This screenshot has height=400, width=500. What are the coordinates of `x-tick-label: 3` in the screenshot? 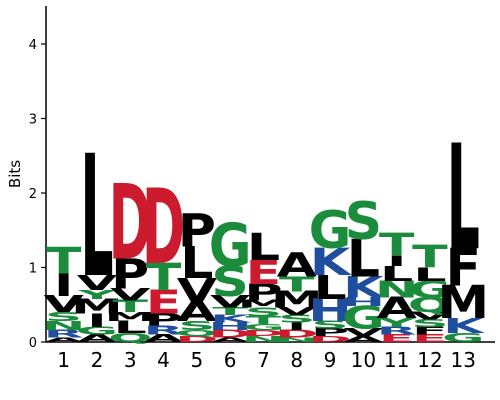 It's located at (130, 360).